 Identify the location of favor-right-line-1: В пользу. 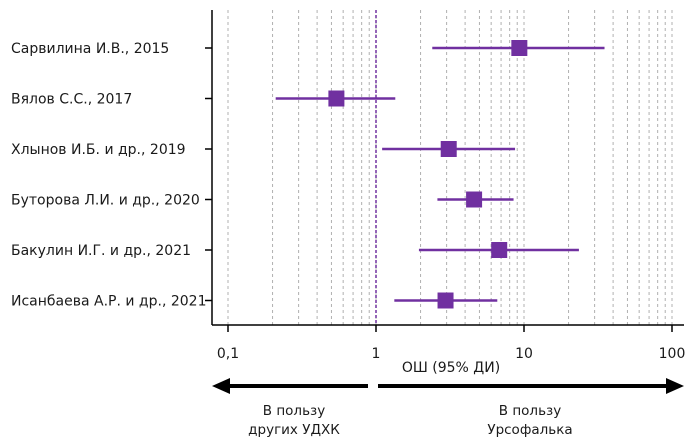
(530, 411).